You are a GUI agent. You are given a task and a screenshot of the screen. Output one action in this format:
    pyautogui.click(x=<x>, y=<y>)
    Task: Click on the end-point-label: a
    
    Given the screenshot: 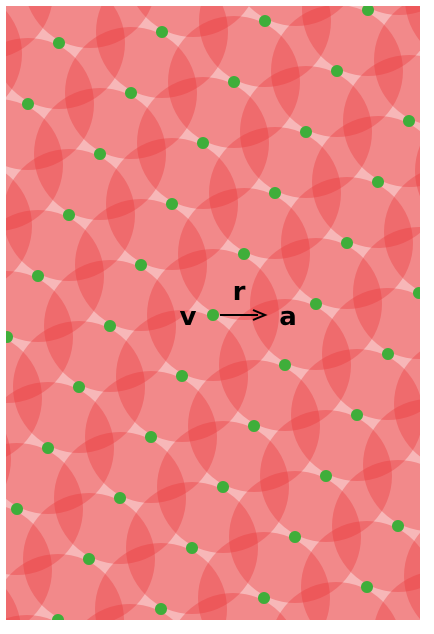 What is the action you would take?
    pyautogui.click(x=288, y=317)
    